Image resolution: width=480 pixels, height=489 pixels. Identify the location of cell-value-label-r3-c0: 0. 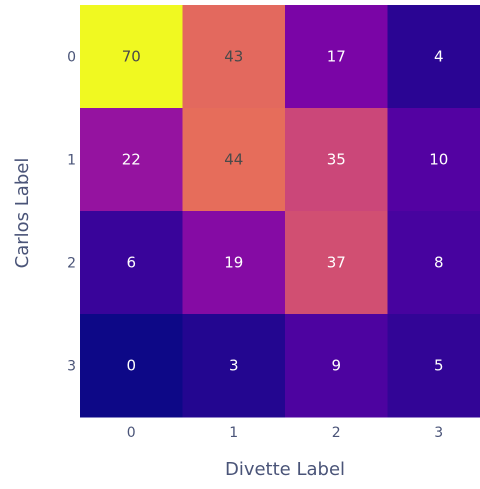
(131, 366).